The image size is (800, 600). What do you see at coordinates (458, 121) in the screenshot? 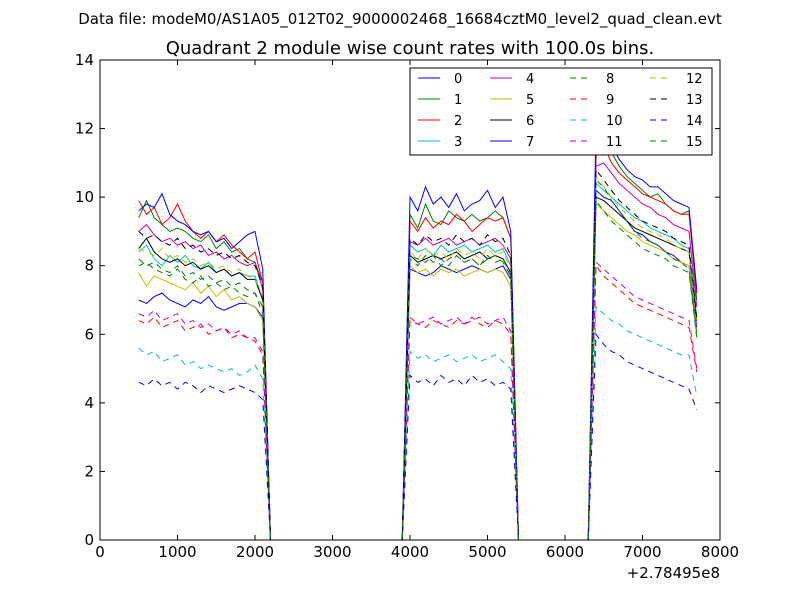
I see `legend-label-2: 2` at bounding box center [458, 121].